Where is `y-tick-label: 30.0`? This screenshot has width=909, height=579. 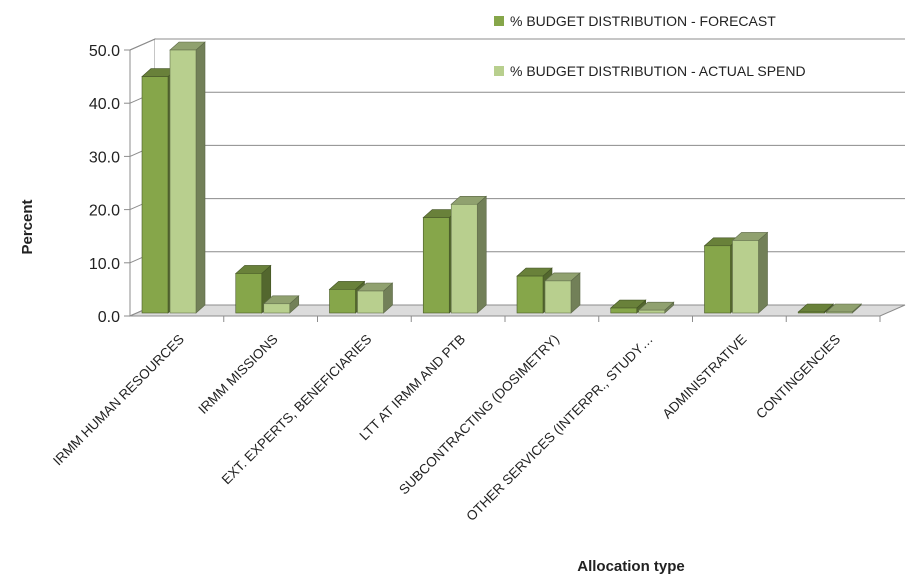
y-tick-label: 30.0 is located at coordinates (104, 157).